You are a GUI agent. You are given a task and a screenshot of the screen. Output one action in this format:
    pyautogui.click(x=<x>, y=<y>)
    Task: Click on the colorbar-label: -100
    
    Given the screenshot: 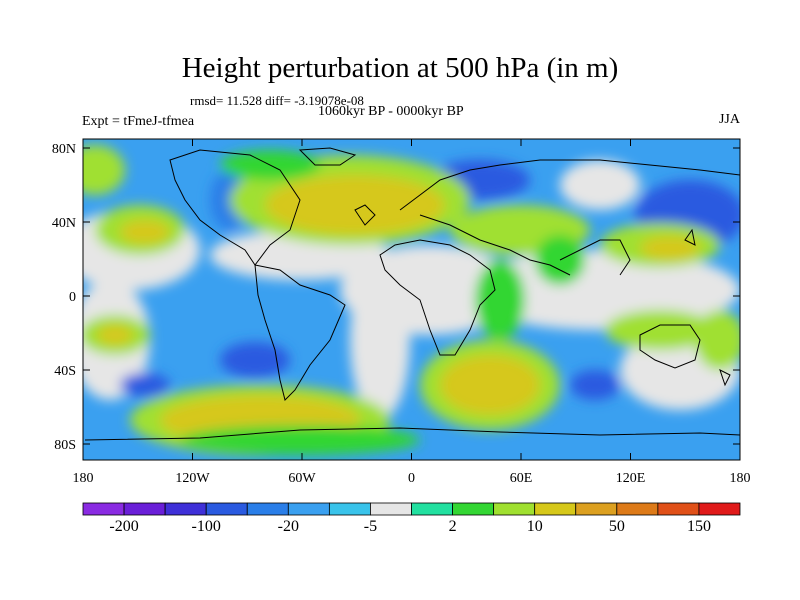 What is the action you would take?
    pyautogui.click(x=206, y=526)
    